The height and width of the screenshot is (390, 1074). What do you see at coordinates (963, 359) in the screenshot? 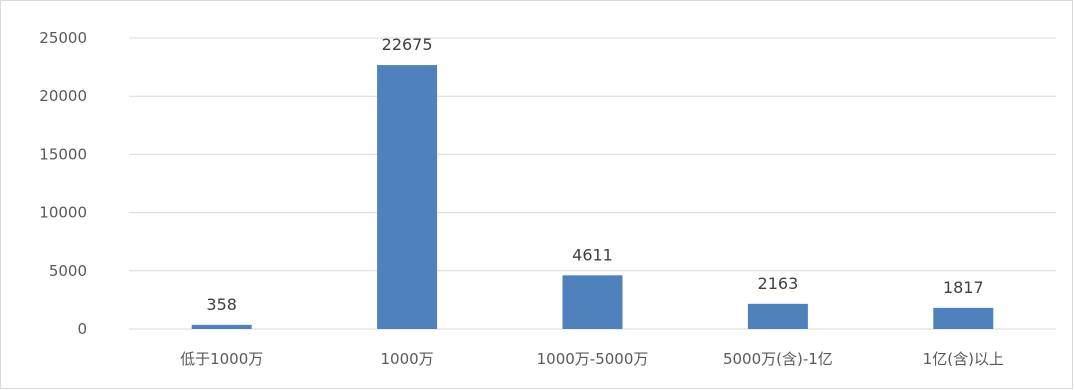
I see `x-category-label: 1亿(含)以上` at bounding box center [963, 359].